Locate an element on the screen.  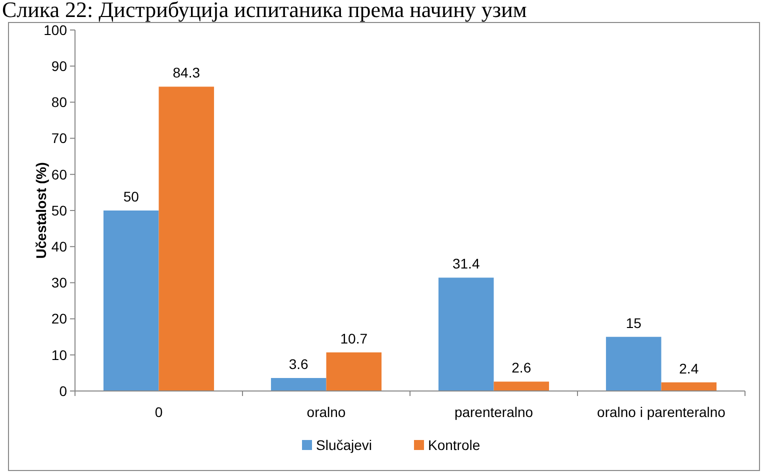
y-tick-label: 30 is located at coordinates (59, 282).